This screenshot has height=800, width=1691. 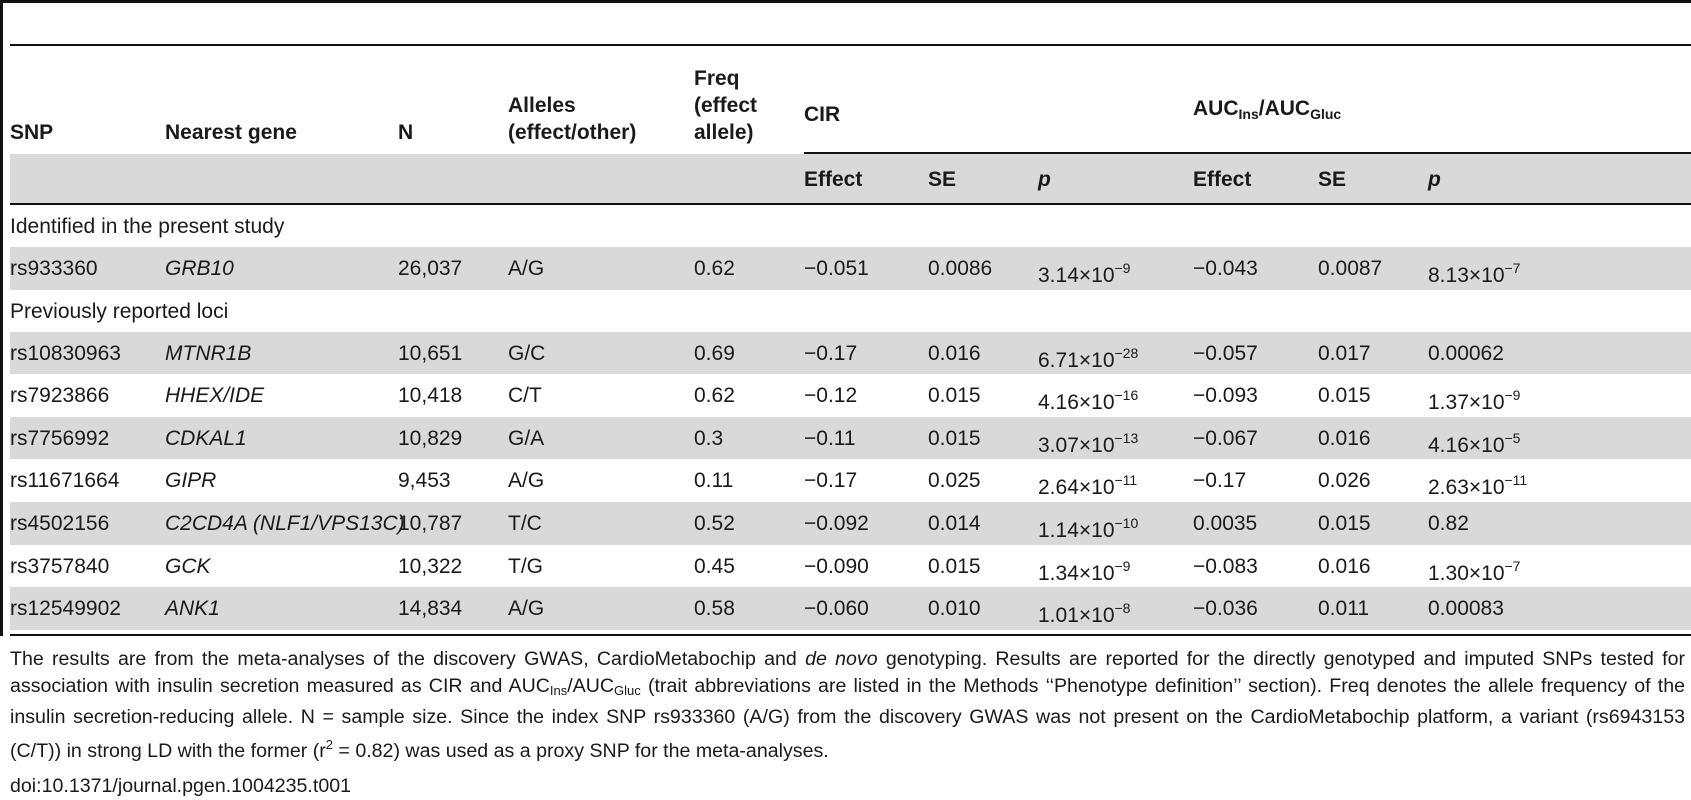 I want to click on cell-cir-effect: −0.051, so click(x=836, y=268).